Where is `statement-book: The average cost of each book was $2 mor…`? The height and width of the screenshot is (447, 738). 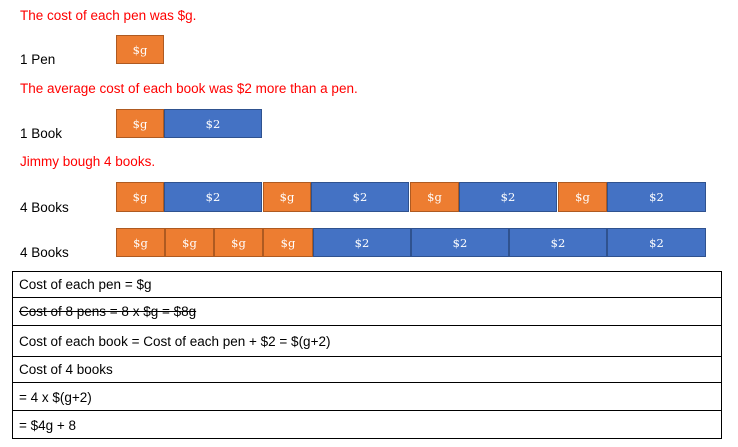
statement-book: The average cost of each book was $2 mor… is located at coordinates (189, 88).